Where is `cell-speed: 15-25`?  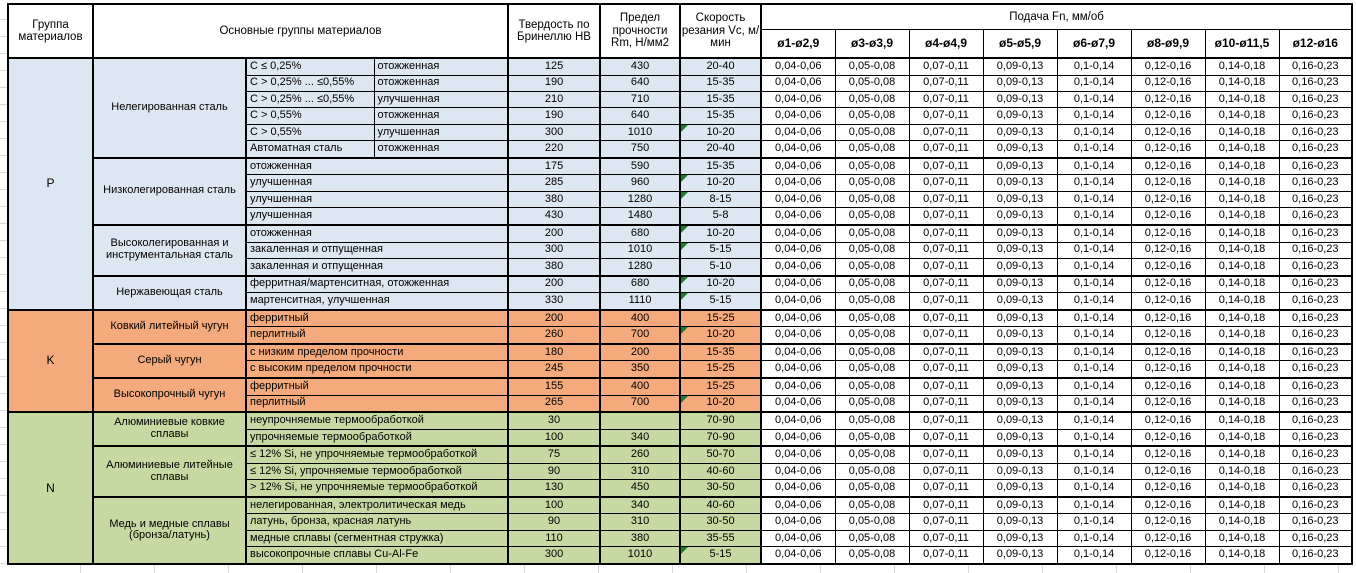 cell-speed: 15-25 is located at coordinates (720, 318).